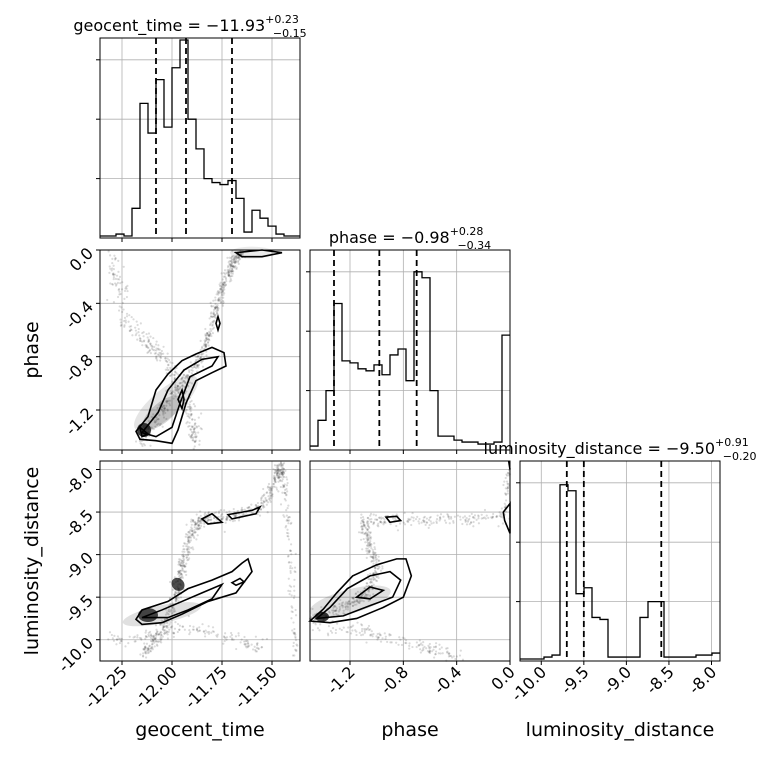  I want to click on y-tick-label: -8.5, so click(80, 524).